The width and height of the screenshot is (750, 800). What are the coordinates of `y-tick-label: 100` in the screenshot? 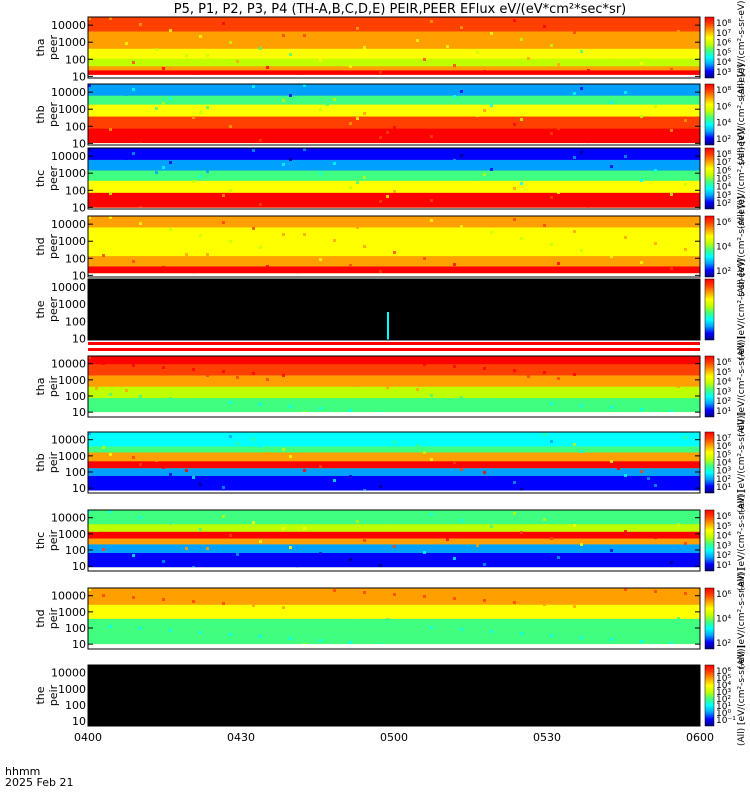 It's located at (75, 396).